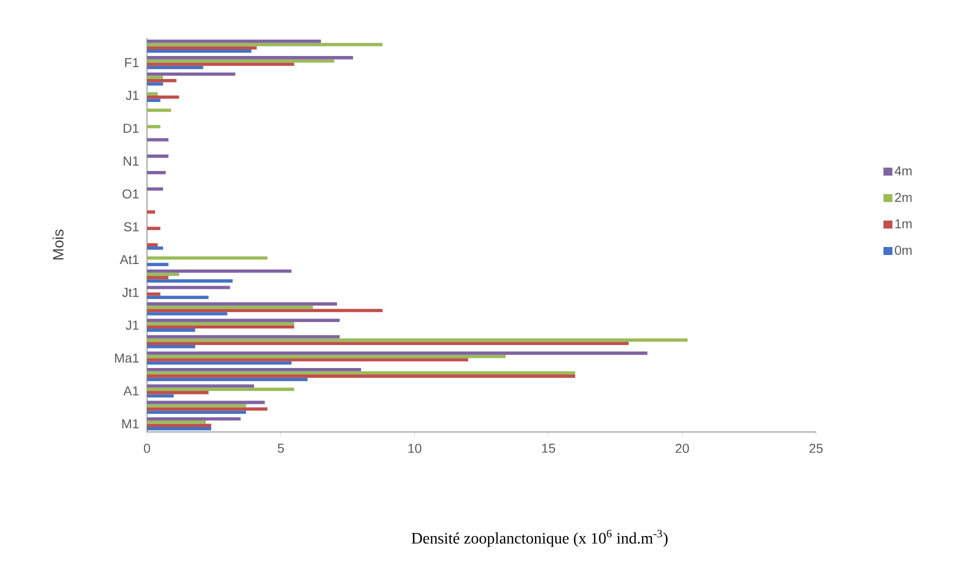  I want to click on legend-label: 0m, so click(903, 250).